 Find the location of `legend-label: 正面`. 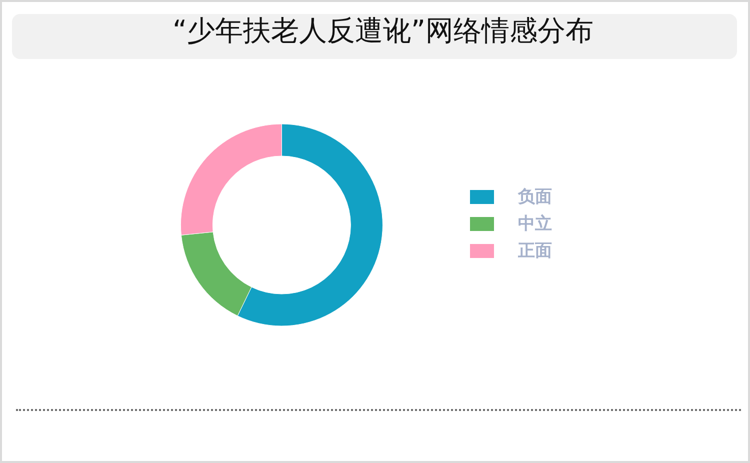

legend-label: 正面 is located at coordinates (534, 251).